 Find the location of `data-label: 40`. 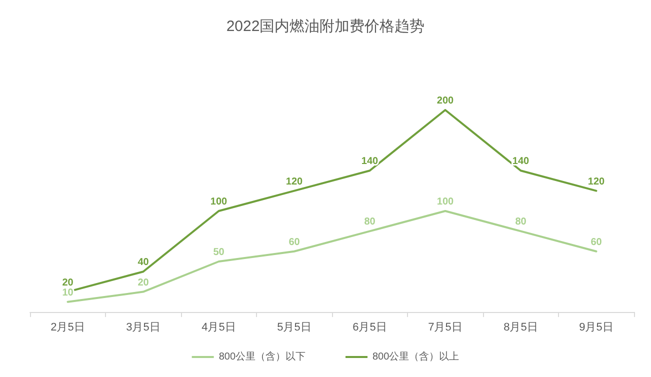

data-label: 40 is located at coordinates (144, 262).